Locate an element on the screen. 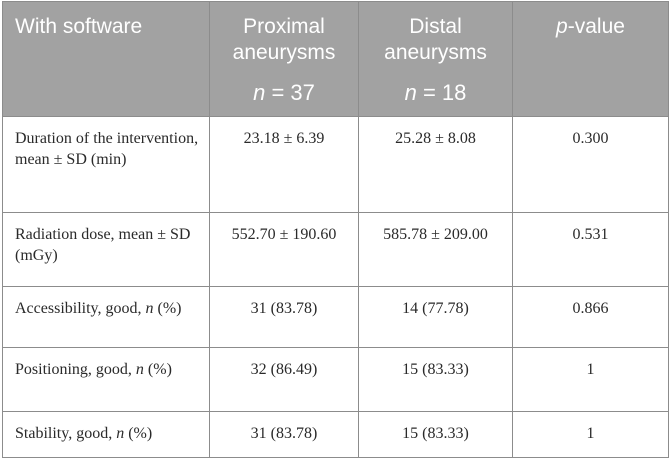  header-distal-n: n = 18 is located at coordinates (435, 93).